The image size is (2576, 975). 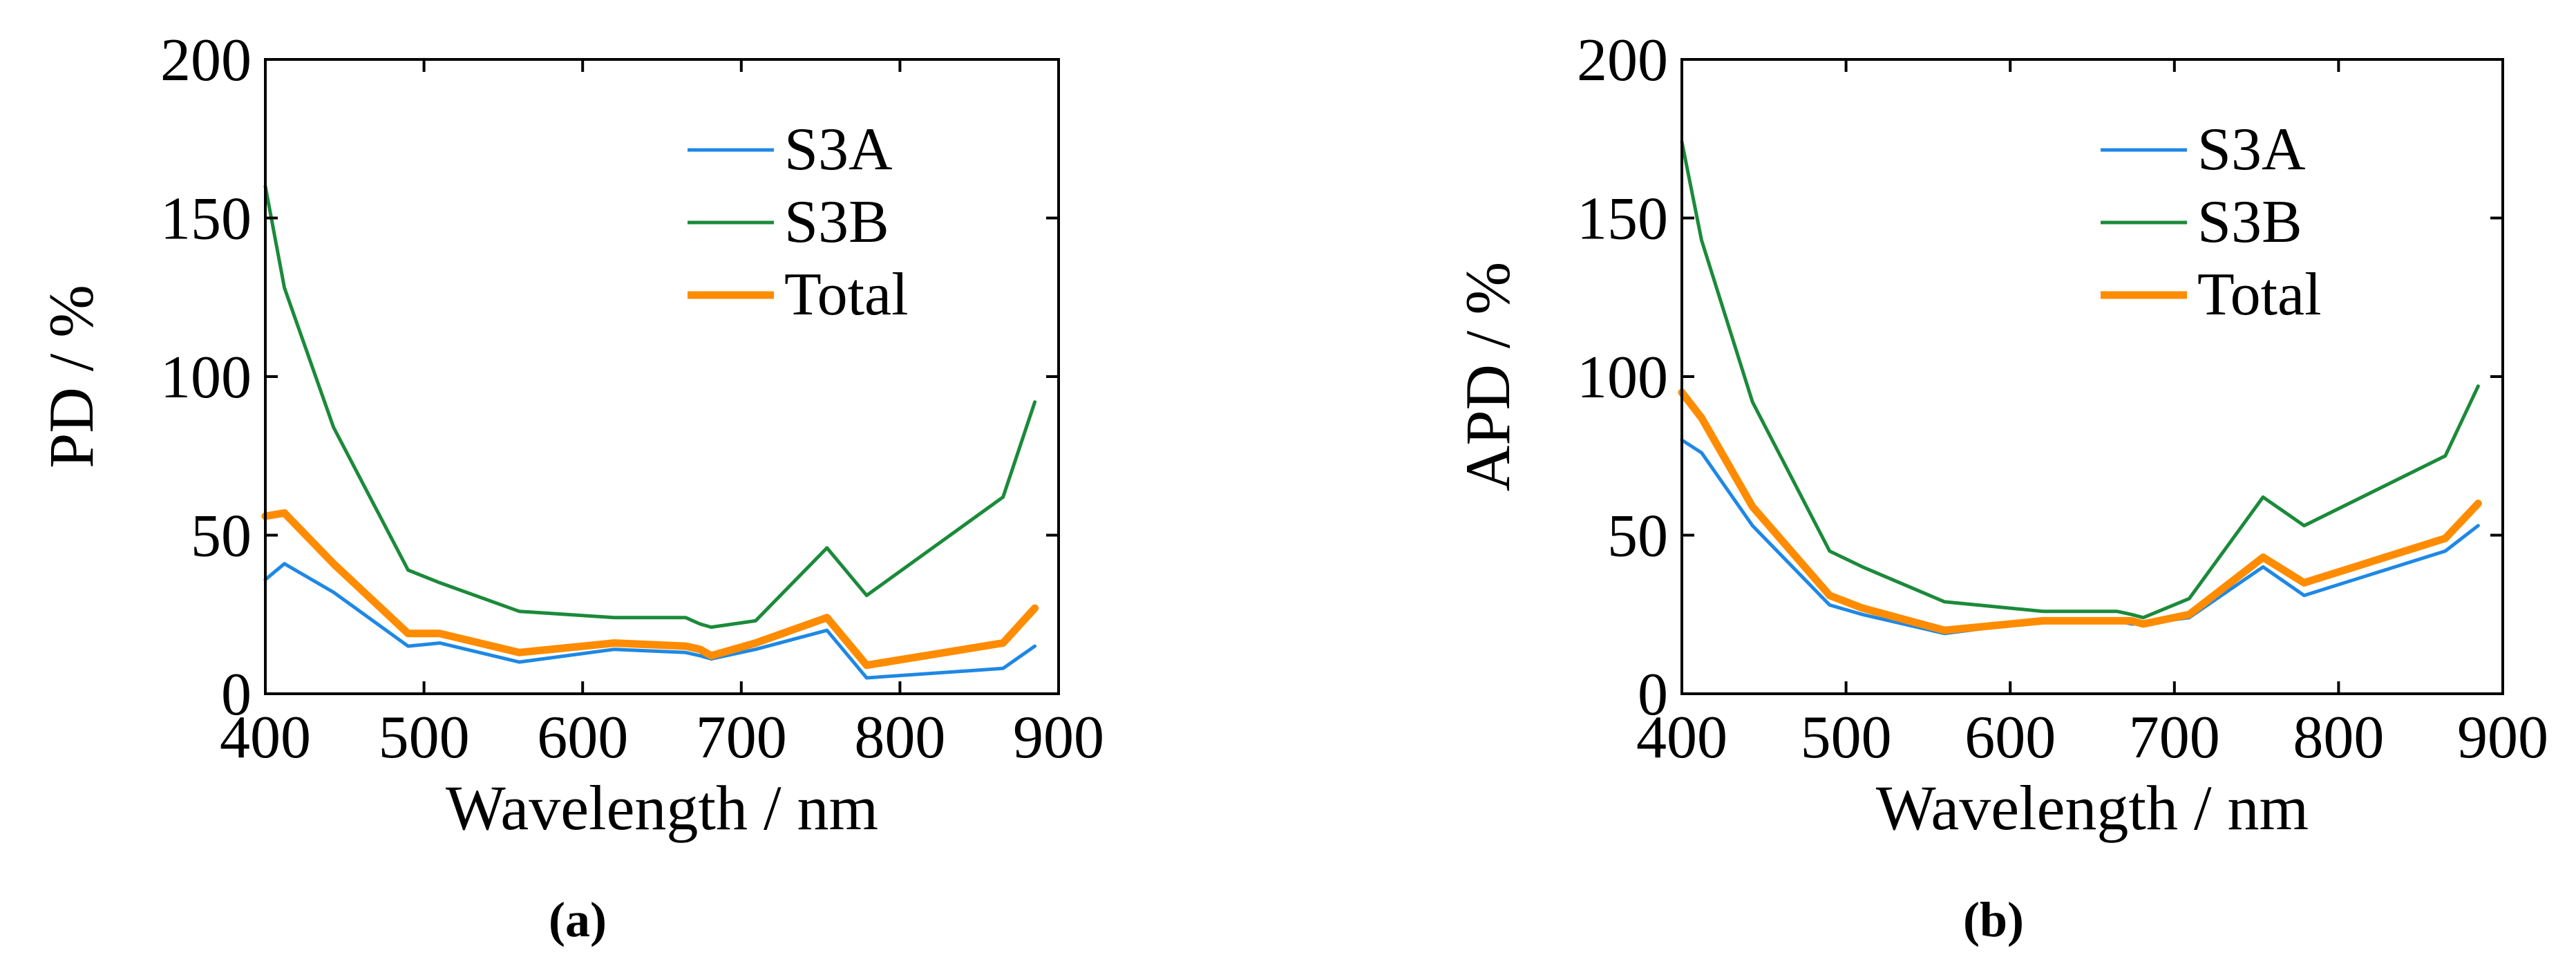 What do you see at coordinates (71, 376) in the screenshot?
I see `y-axis-label: PD / %` at bounding box center [71, 376].